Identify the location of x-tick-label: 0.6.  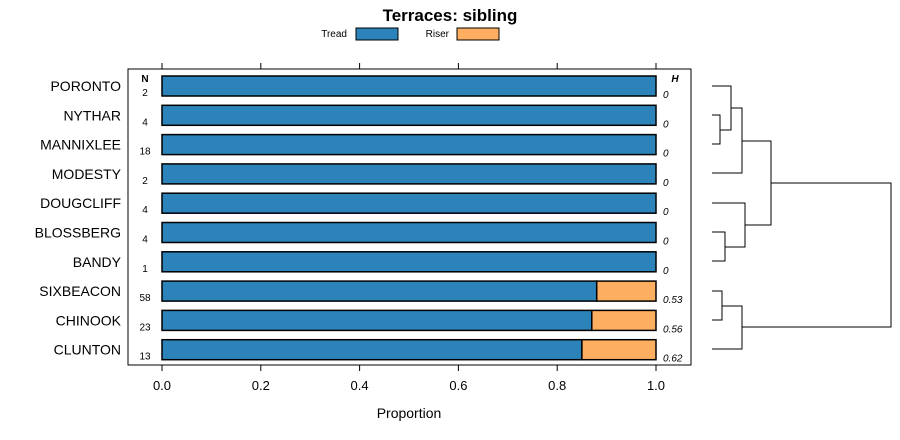
(458, 385).